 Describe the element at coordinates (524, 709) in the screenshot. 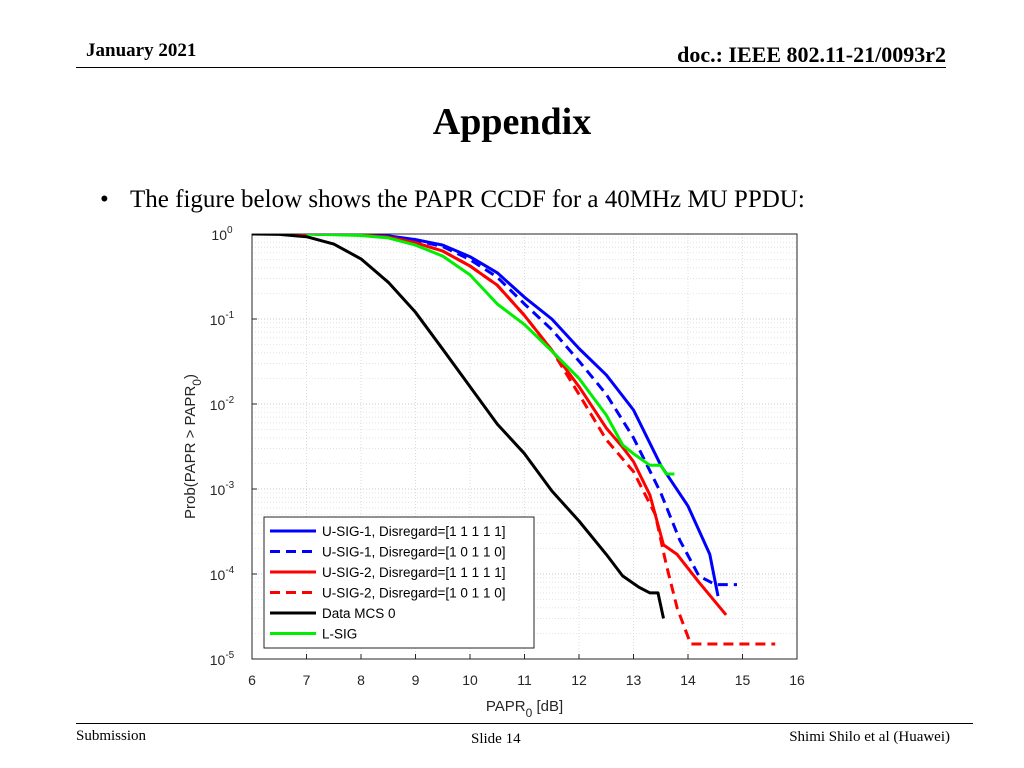

I see `x-axis-label: PAPR0 [dB]` at that location.